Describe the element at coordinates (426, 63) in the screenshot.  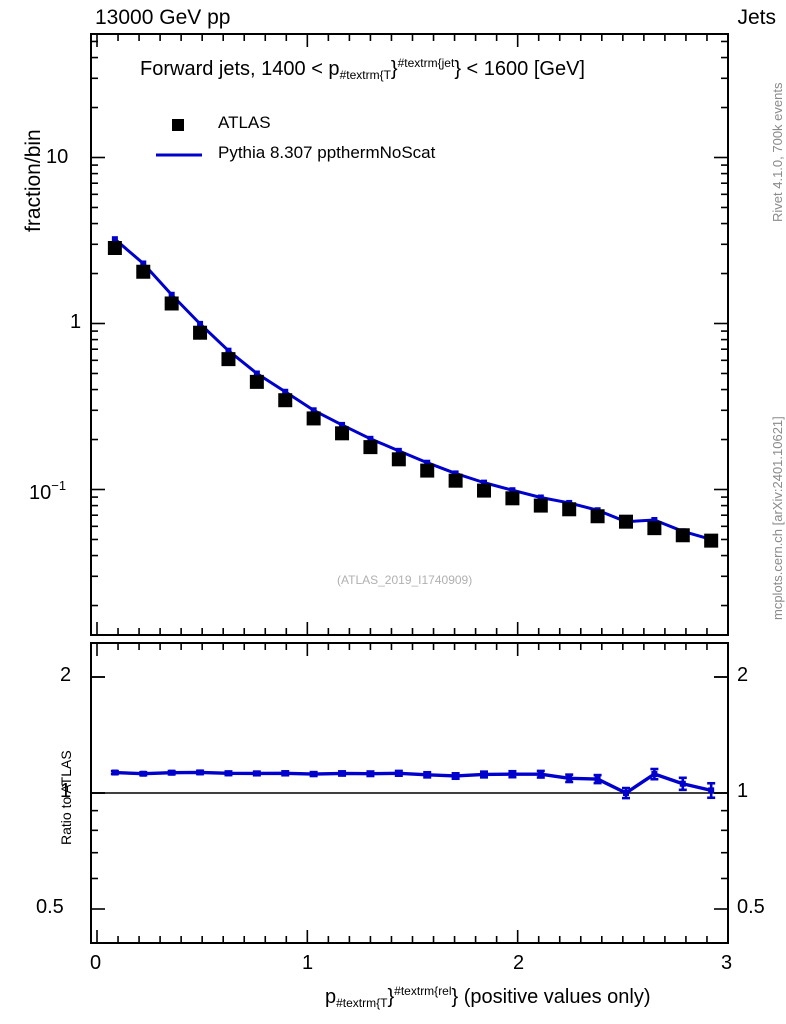
I see `title-superscript-jet: #textrm{jet` at that location.